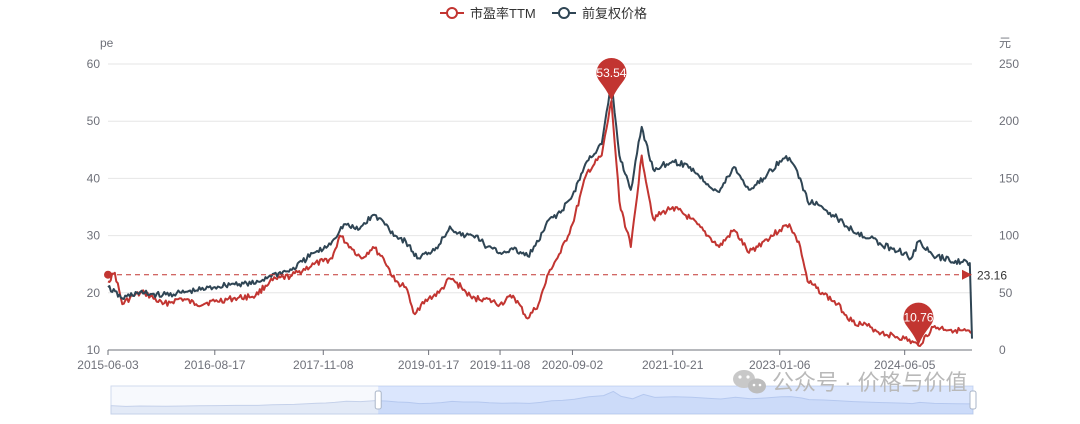 This screenshot has width=1080, height=424. Describe the element at coordinates (429, 365) in the screenshot. I see `x-tick-label: 2019-01-17` at that location.